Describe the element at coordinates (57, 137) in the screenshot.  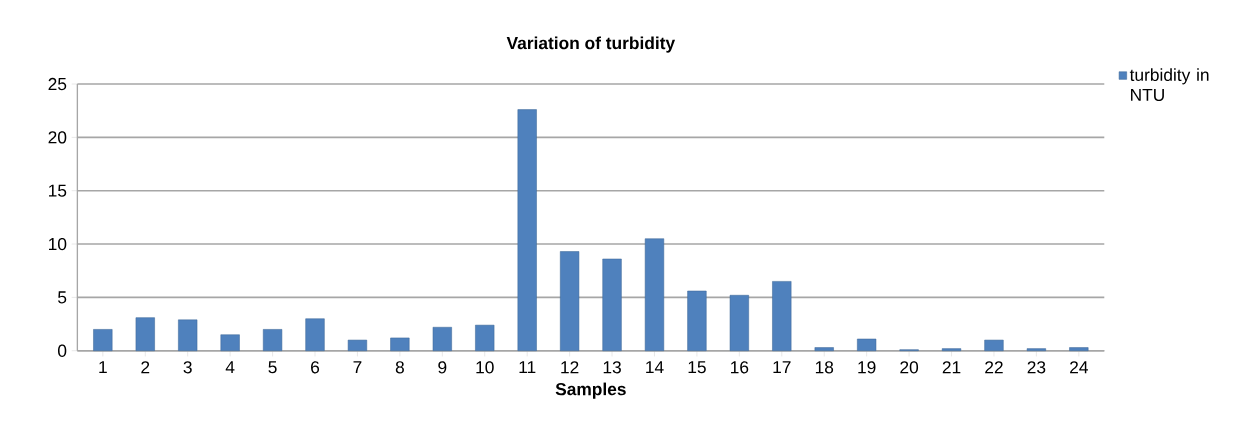
I see `y-tick-label: 20` at that location.